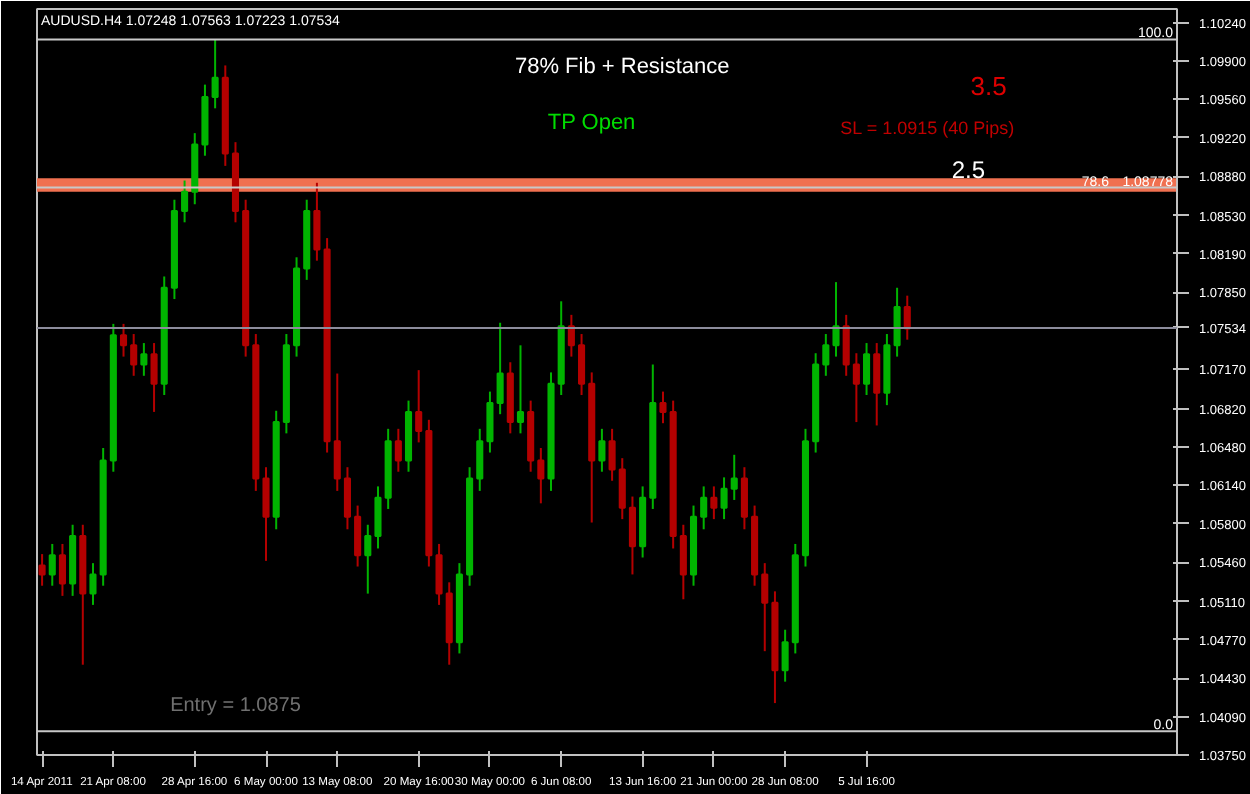 The image size is (1250, 794). I want to click on annotation: 2.5, so click(968, 170).